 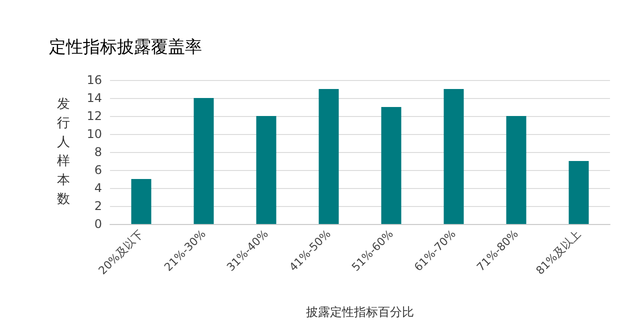 I want to click on chart-title: 定性指标披露覆盖率, so click(x=125, y=48).